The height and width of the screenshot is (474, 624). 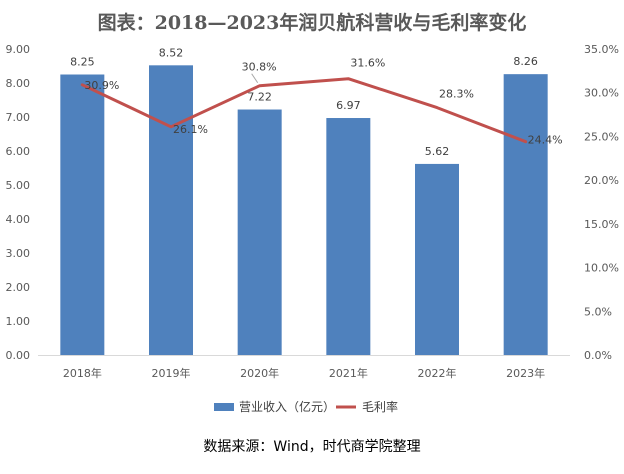 I want to click on y-right-tick-label: 5.0%, so click(x=598, y=311).